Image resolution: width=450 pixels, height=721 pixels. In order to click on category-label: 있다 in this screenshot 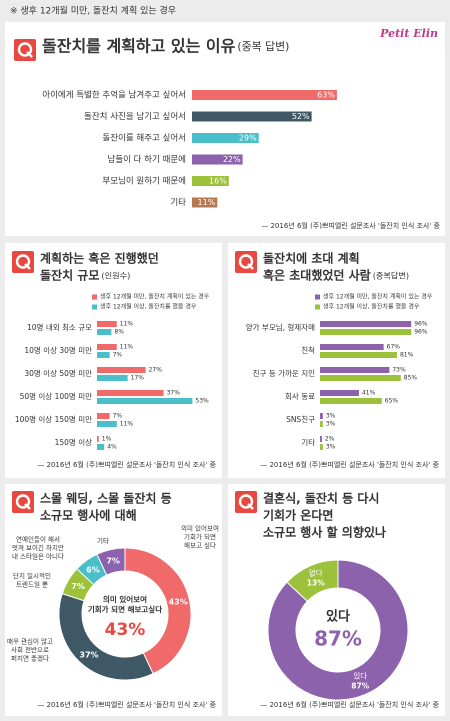, I will do `click(360, 675)`.